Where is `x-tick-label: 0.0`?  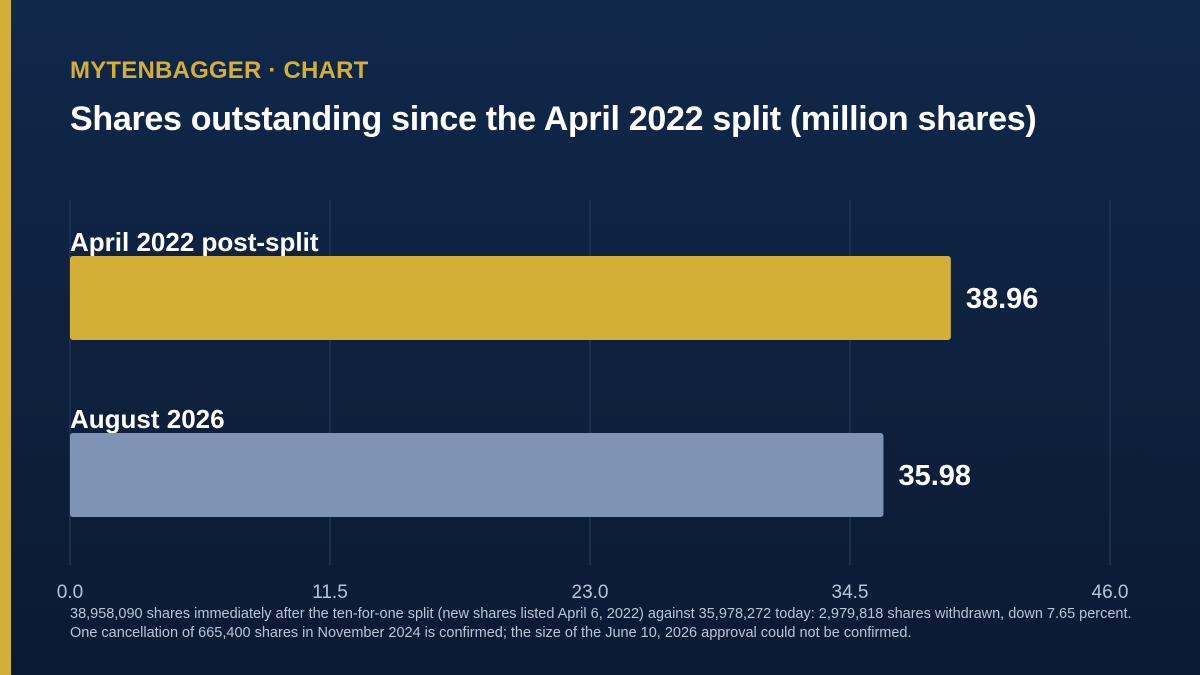
x-tick-label: 0.0 is located at coordinates (70, 592).